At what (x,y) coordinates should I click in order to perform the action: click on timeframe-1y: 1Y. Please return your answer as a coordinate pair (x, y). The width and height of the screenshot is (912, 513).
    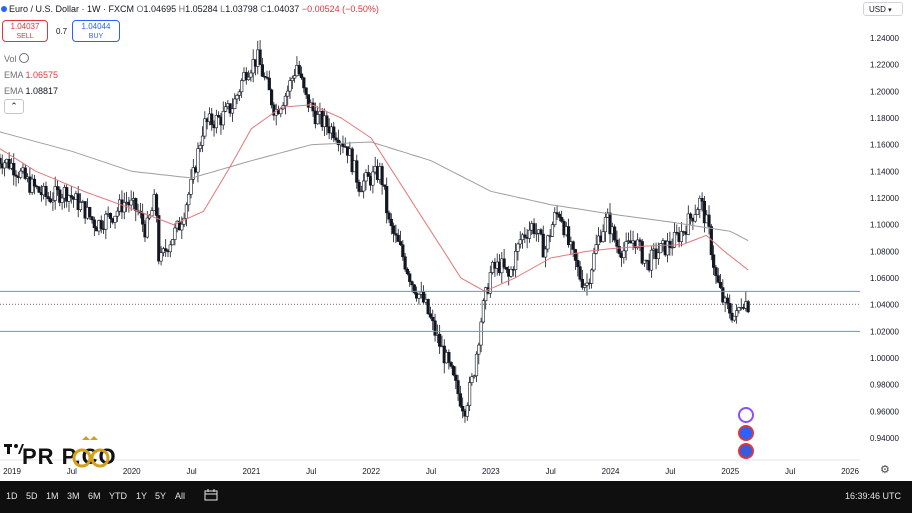
    Looking at the image, I should click on (142, 496).